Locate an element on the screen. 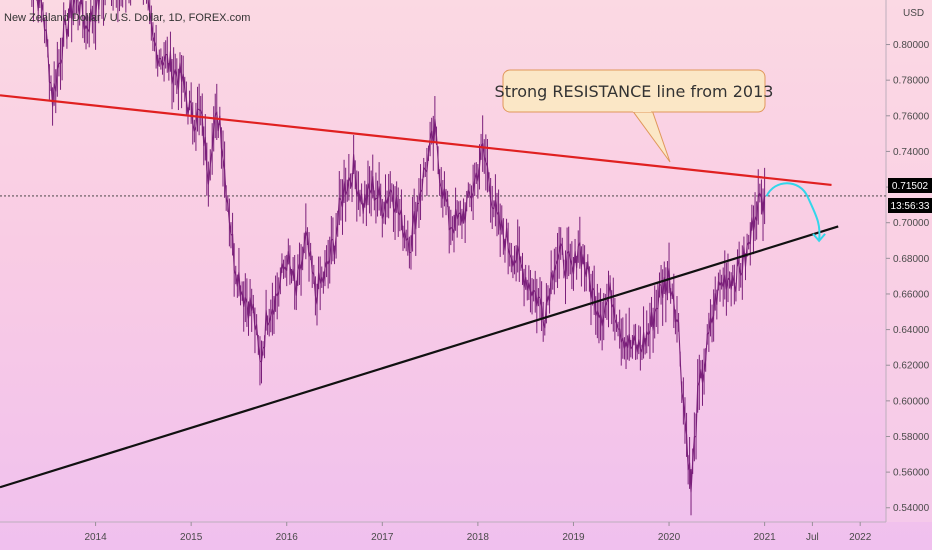 The width and height of the screenshot is (932, 550). price-axis-panel is located at coordinates (909, 261).